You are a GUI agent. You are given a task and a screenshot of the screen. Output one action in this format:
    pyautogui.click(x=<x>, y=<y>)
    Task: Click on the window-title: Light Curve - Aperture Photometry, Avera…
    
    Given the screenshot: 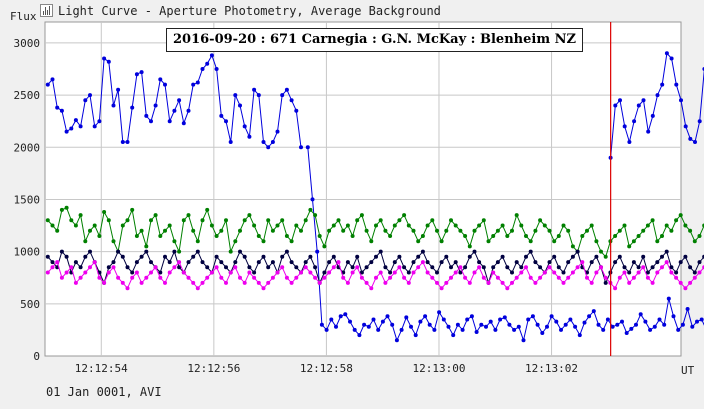 What is the action you would take?
    pyautogui.click(x=249, y=11)
    